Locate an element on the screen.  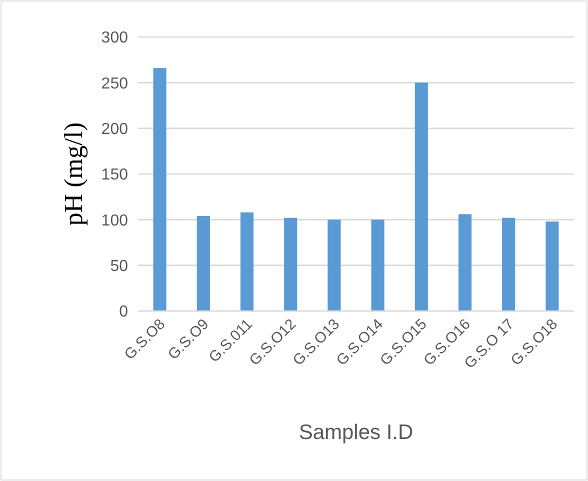
y-tick-label: 100 is located at coordinates (114, 221).